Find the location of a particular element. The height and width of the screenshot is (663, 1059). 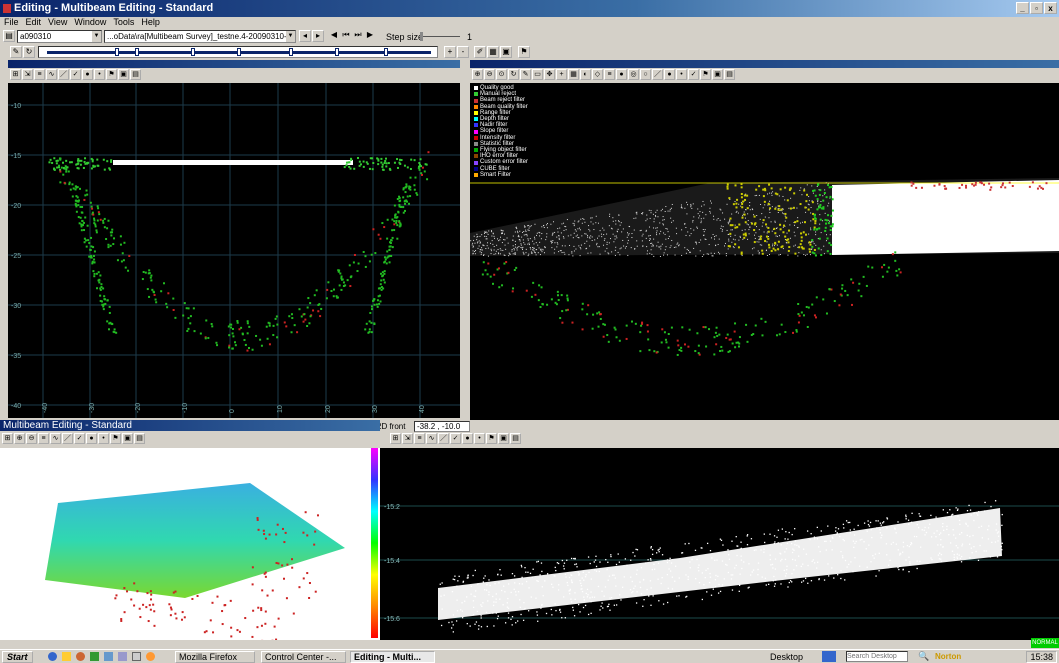

move-icon: ✥ is located at coordinates (549, 74).